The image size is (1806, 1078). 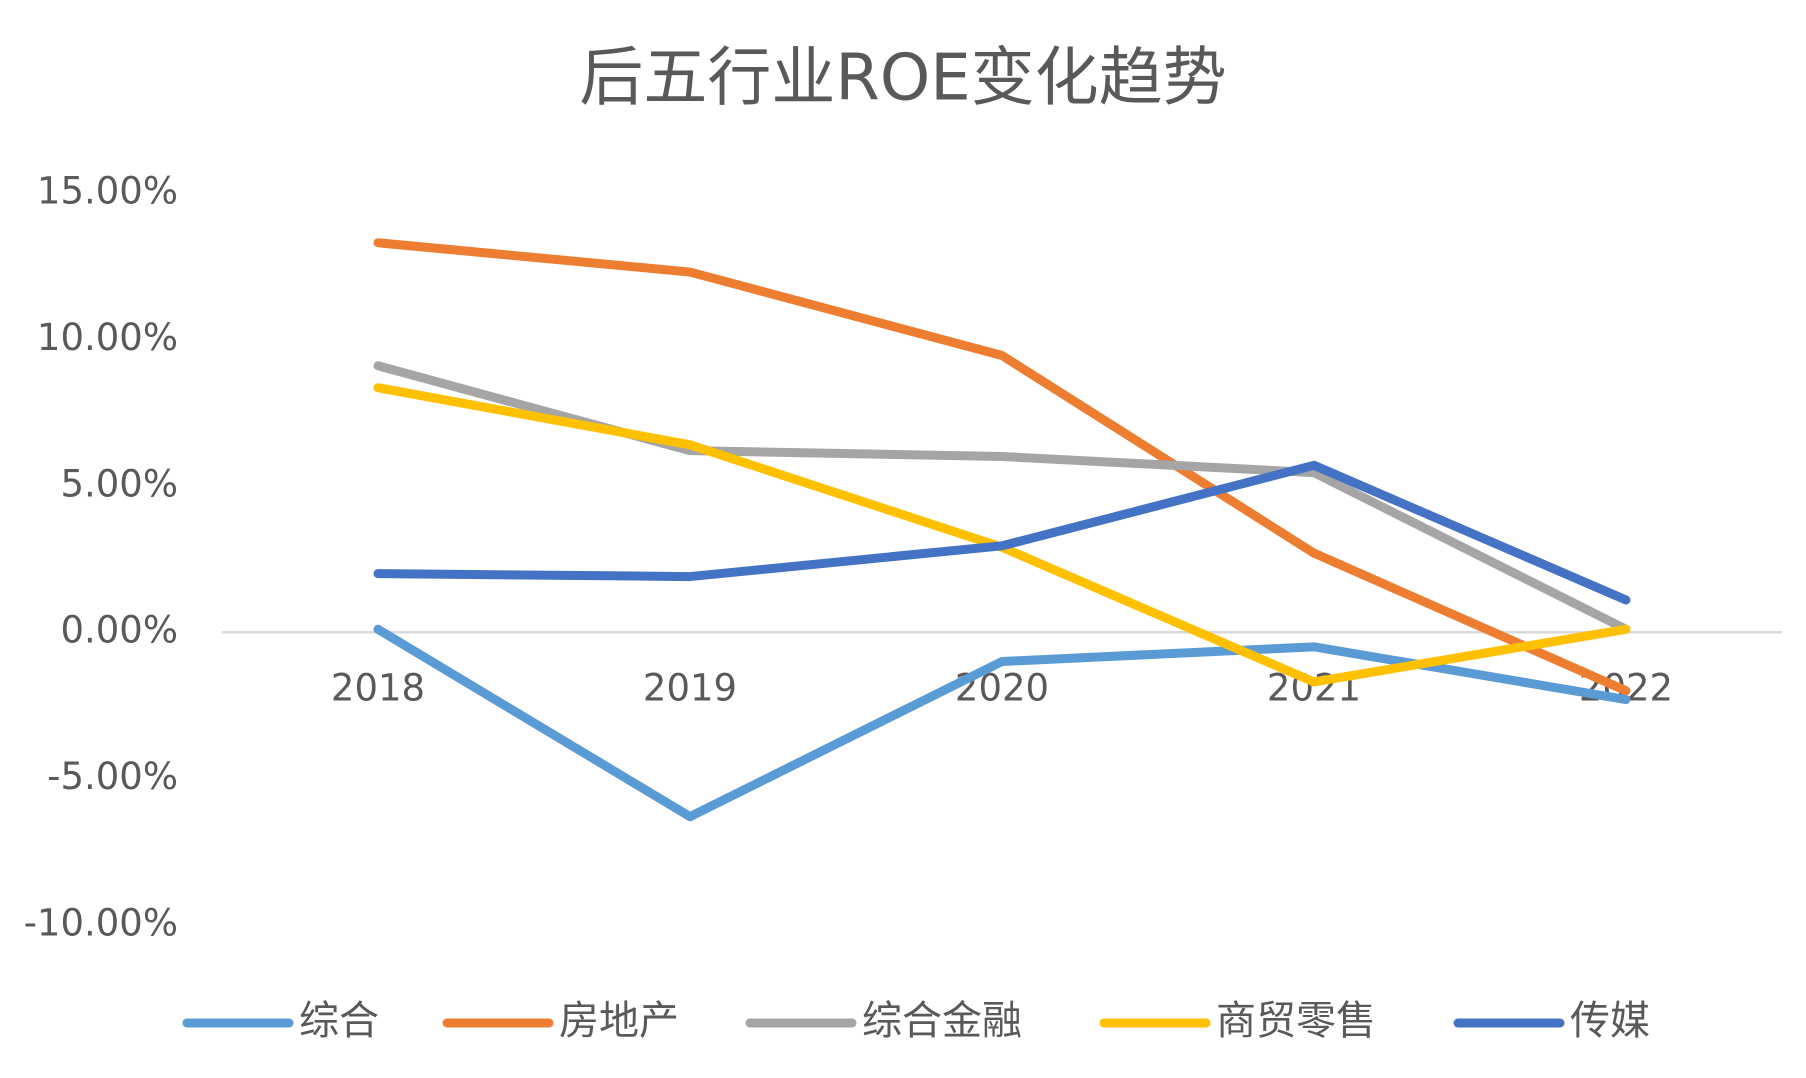 What do you see at coordinates (1610, 1021) in the screenshot?
I see `legend-label: 传媒` at bounding box center [1610, 1021].